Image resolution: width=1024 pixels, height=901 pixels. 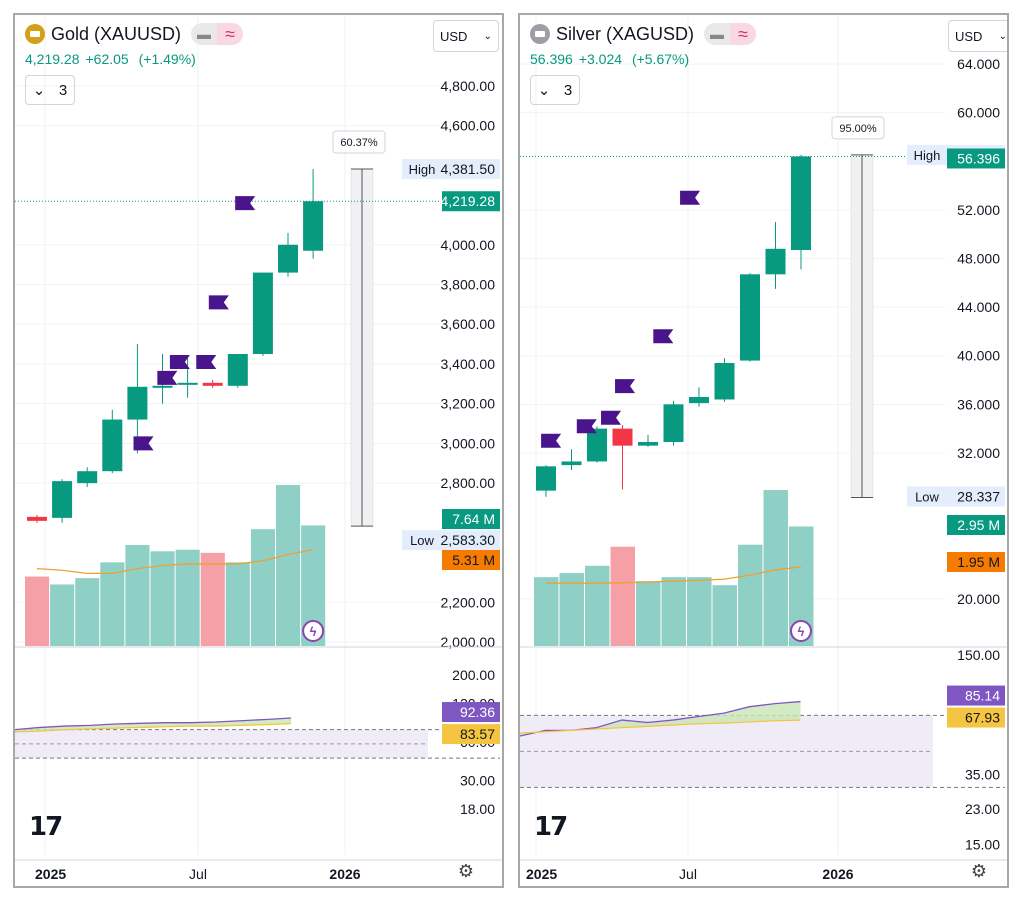 What do you see at coordinates (978, 64) in the screenshot?
I see `silver-price-tick: 64.000` at bounding box center [978, 64].